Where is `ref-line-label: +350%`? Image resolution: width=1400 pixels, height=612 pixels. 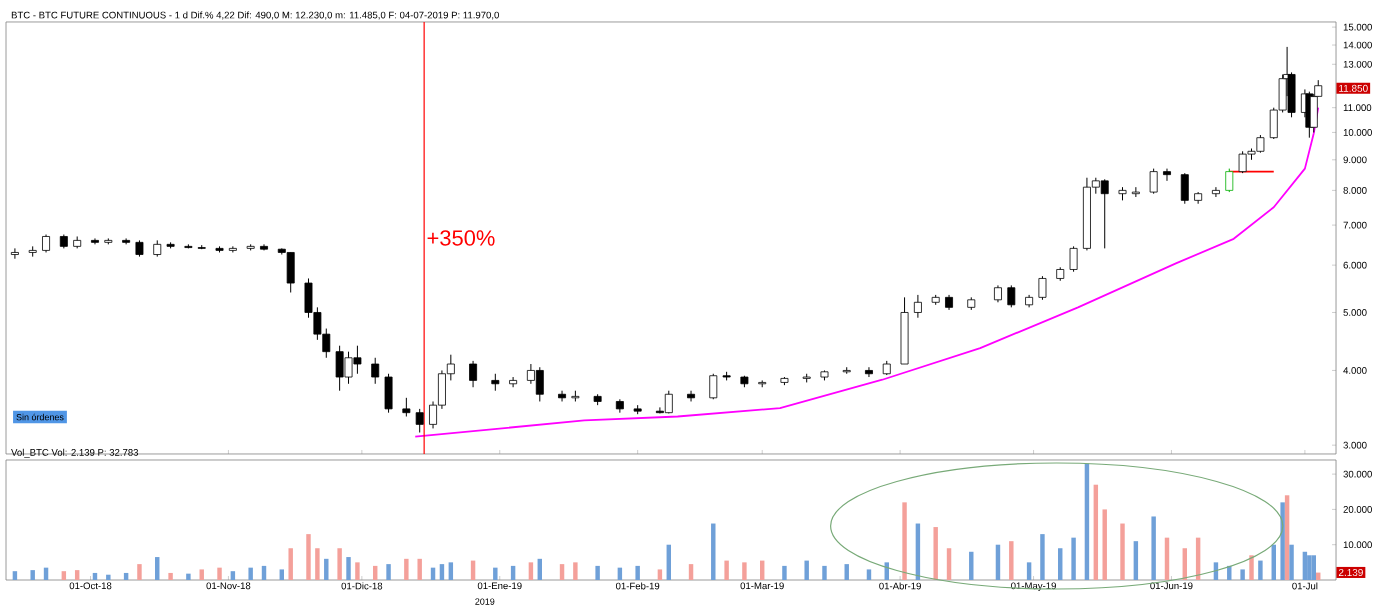
ref-line-label: +350% is located at coordinates (461, 238).